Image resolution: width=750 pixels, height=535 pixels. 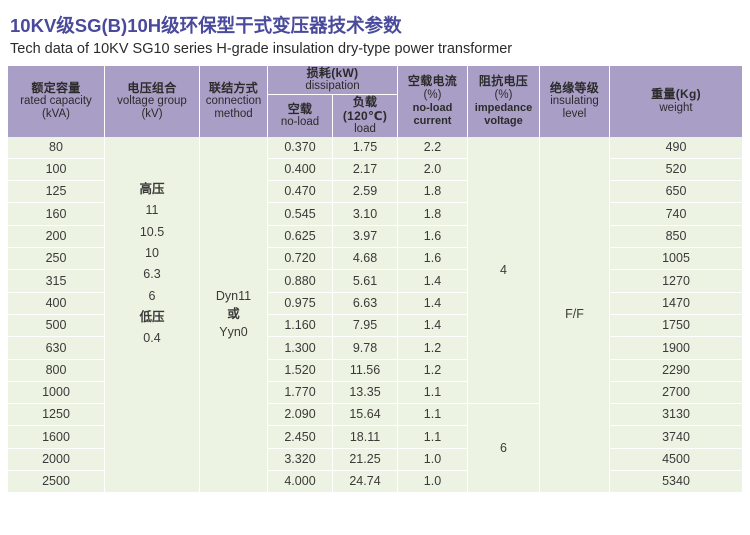 I want to click on table-row: 2000 3.320 21.25 1.0 4500, so click(x=375, y=460).